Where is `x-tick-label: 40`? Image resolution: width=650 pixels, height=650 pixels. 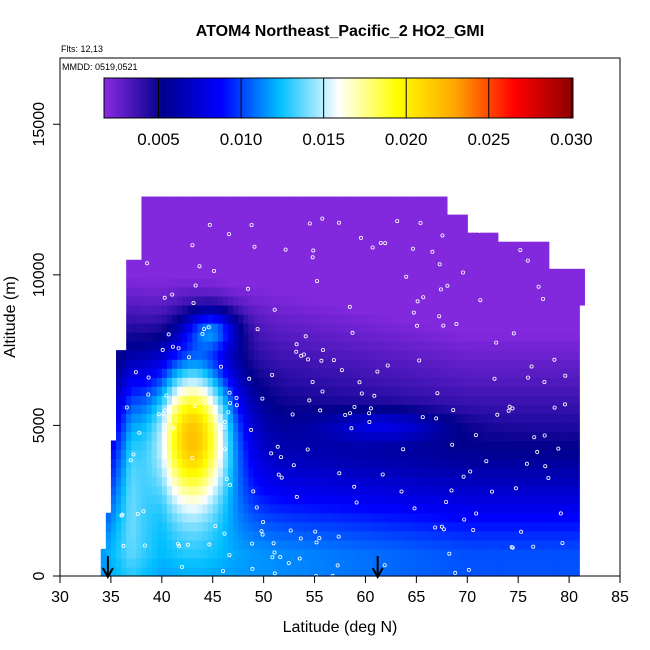
x-tick-label: 40 is located at coordinates (162, 597).